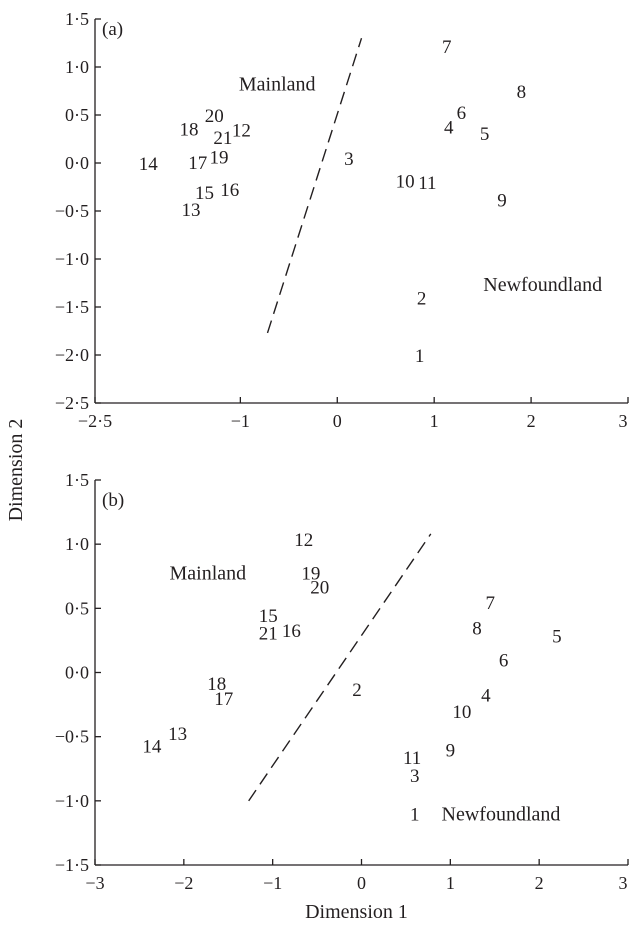  What do you see at coordinates (112, 29) in the screenshot?
I see `panel-tag: (a)` at bounding box center [112, 29].